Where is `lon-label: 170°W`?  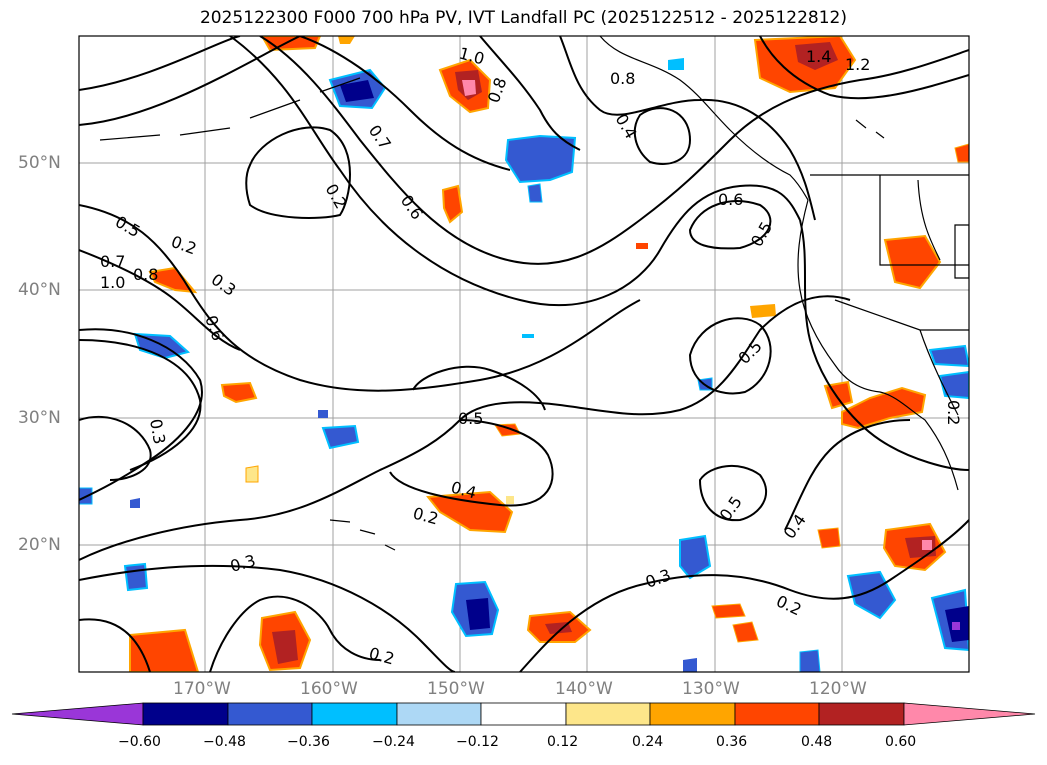
lon-label: 170°W is located at coordinates (202, 689).